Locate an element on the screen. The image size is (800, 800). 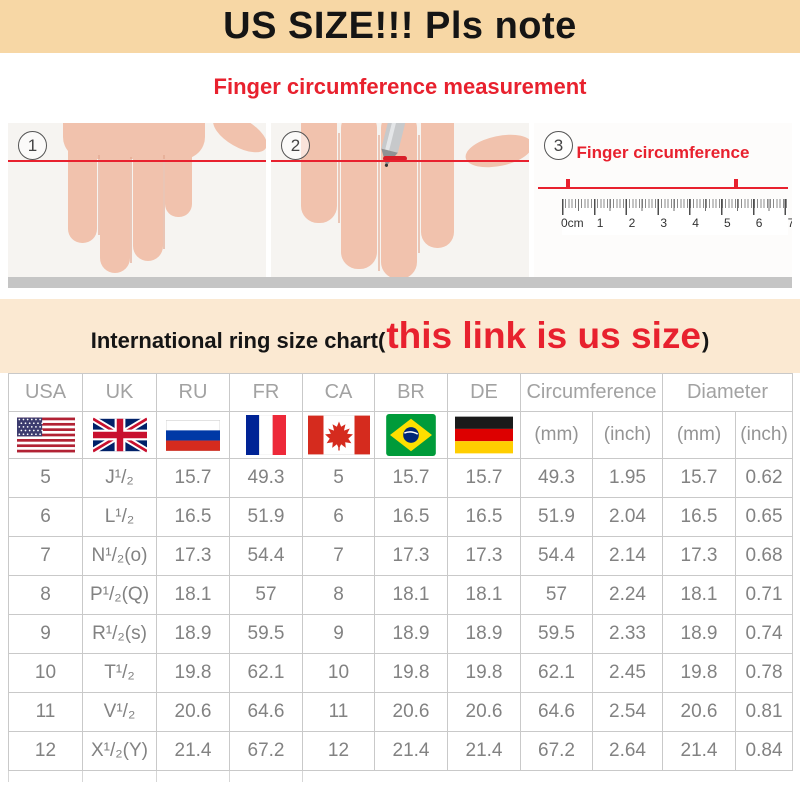
size-cell: 20.6 is located at coordinates (484, 712).